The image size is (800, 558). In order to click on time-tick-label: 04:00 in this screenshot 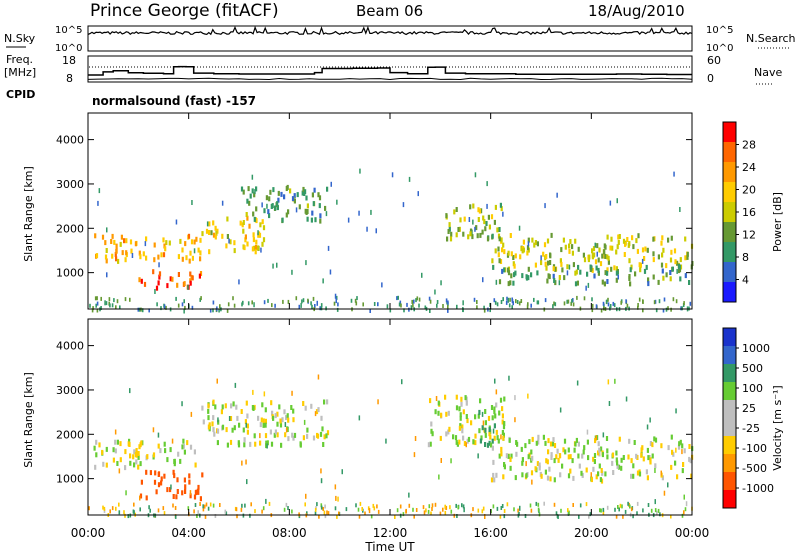, I will do `click(188, 533)`.